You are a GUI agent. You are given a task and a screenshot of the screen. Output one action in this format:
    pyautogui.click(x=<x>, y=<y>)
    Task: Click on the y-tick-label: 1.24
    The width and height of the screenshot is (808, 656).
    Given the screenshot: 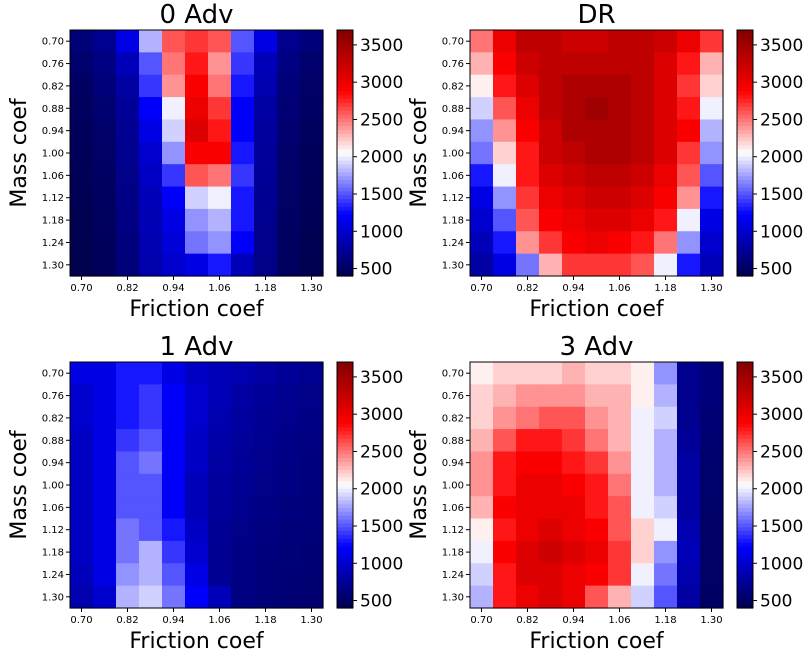 What is the action you would take?
    pyautogui.click(x=53, y=243)
    